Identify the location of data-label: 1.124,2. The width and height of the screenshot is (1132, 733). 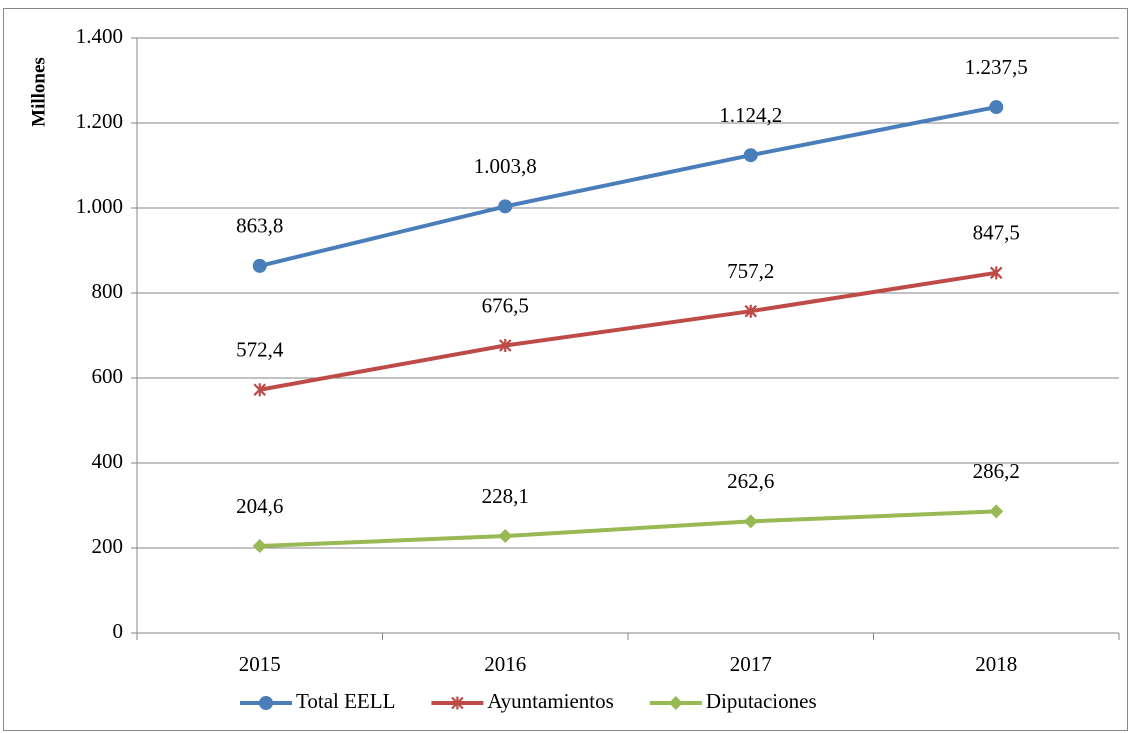
(750, 115).